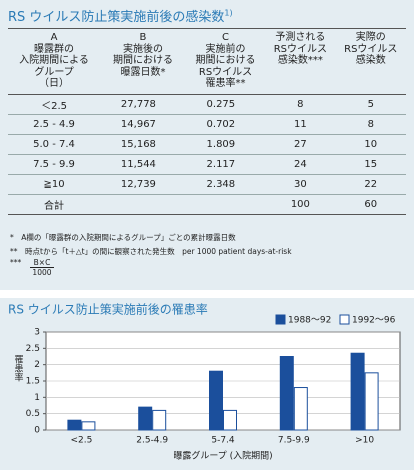  I want to click on fraction: B×C 1000, so click(42, 267).